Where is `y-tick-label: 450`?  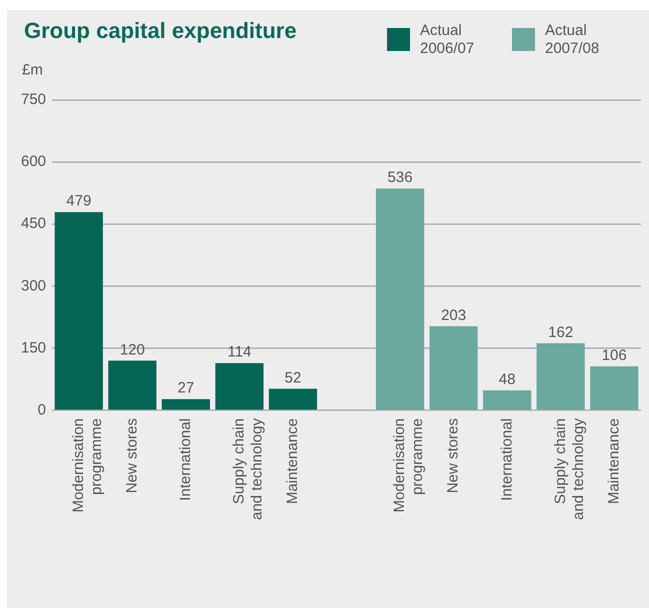
y-tick-label: 450 is located at coordinates (33, 223).